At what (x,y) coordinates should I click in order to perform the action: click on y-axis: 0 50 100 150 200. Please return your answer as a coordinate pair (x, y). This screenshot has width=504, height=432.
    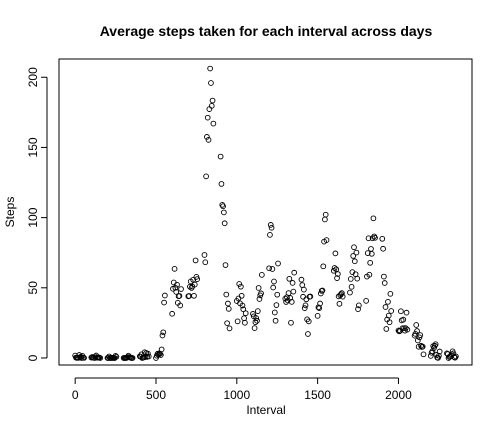
    Looking at the image, I should click on (37, 214).